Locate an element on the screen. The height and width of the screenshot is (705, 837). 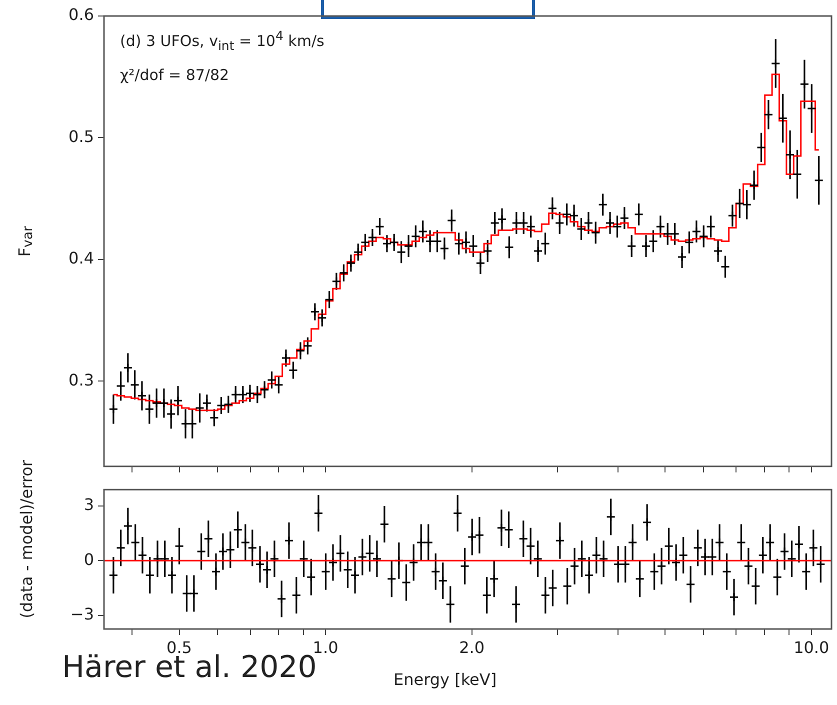
annotation: χ²/dof = 87/82 is located at coordinates (175, 75).